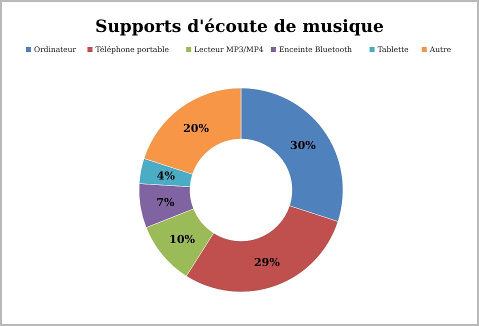 The width and height of the screenshot is (479, 326). What do you see at coordinates (166, 202) in the screenshot?
I see `data-label: 7%` at bounding box center [166, 202].